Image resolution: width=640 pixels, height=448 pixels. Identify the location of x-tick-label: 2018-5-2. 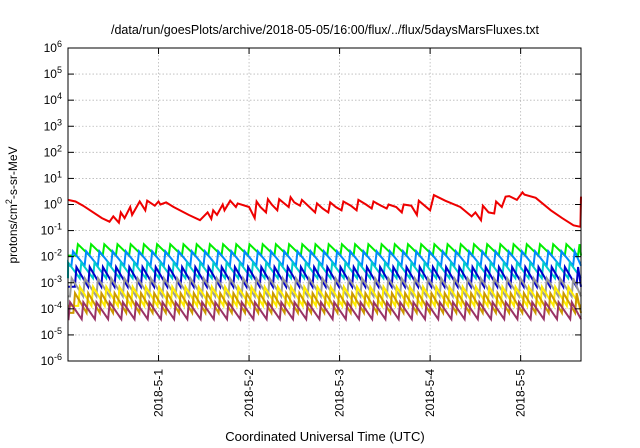
(249, 393).